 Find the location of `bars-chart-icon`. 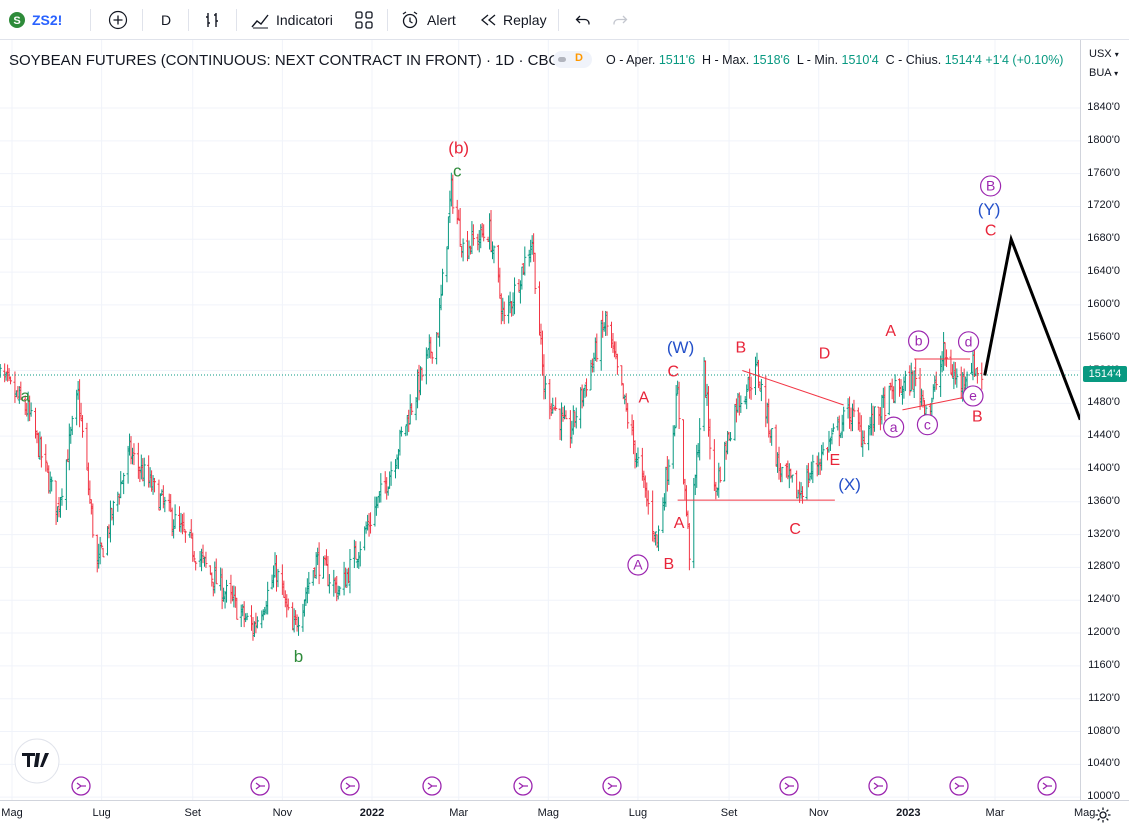

bars-chart-icon is located at coordinates (213, 20).